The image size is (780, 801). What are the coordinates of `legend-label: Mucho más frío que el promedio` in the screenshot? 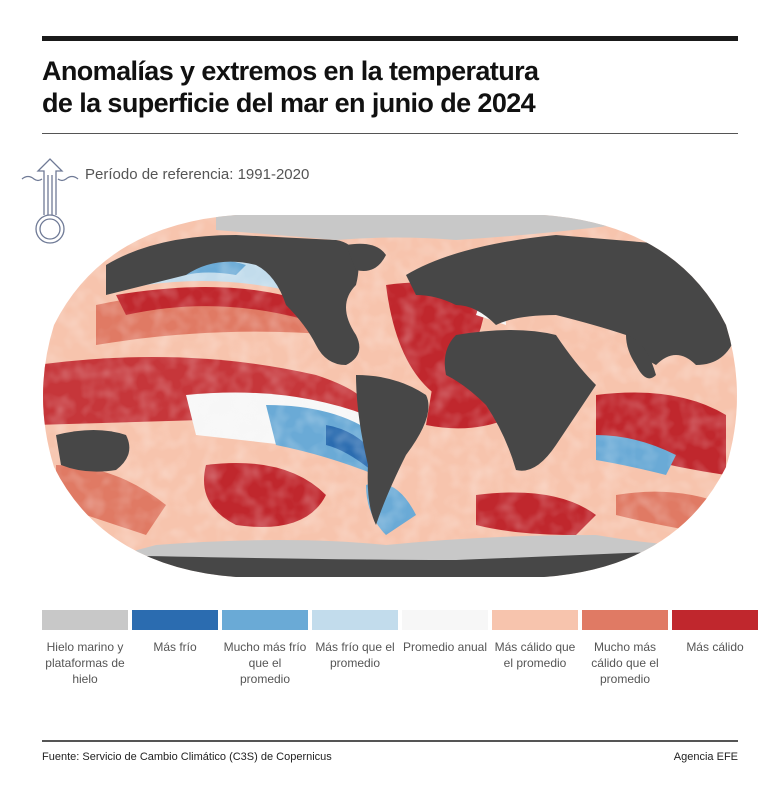 It's located at (265, 663).